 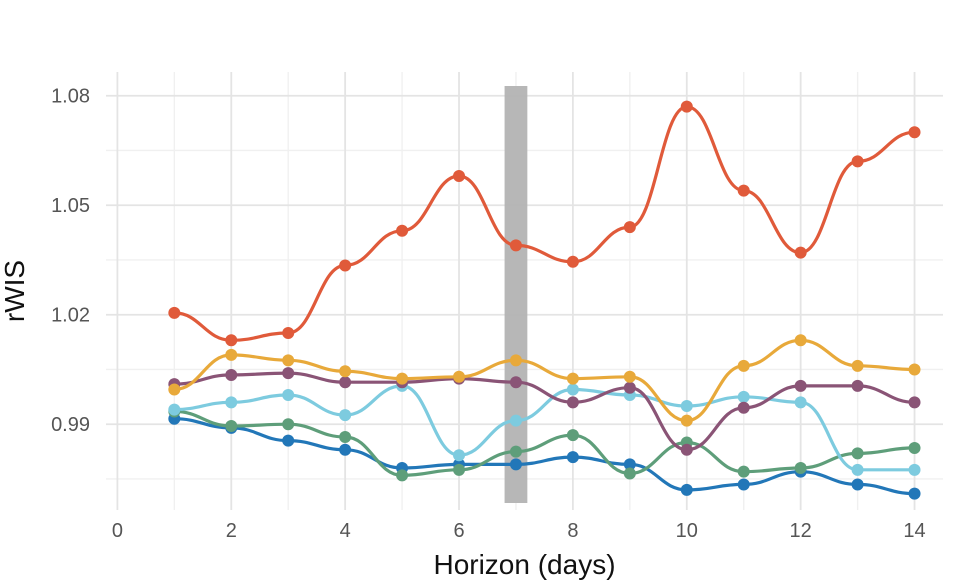 I want to click on x-tick-label: 2, so click(x=231, y=531).